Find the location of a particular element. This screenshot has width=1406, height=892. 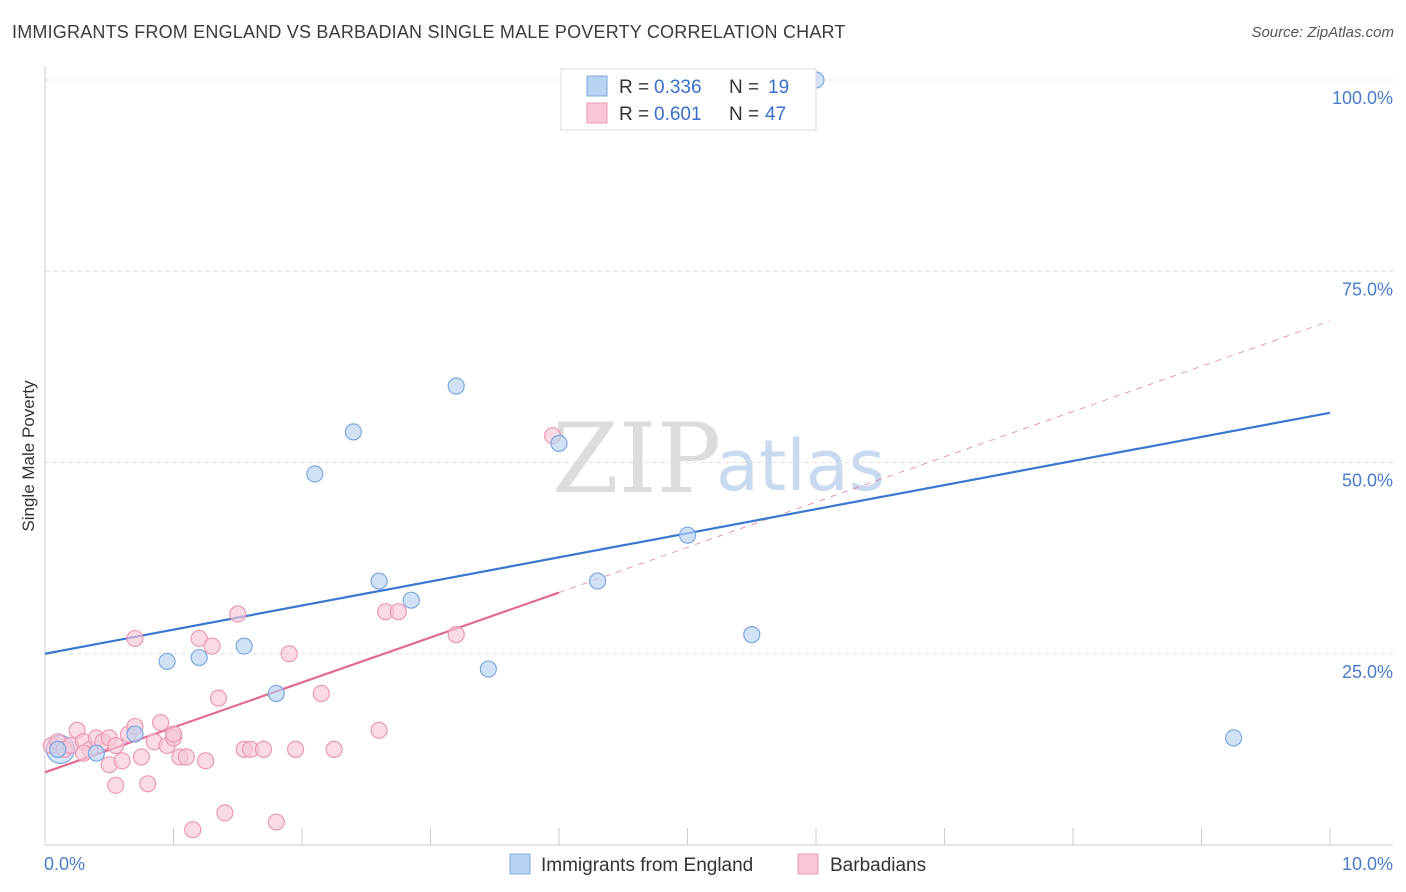

watermark-zip: ZIP is located at coordinates (636, 459).